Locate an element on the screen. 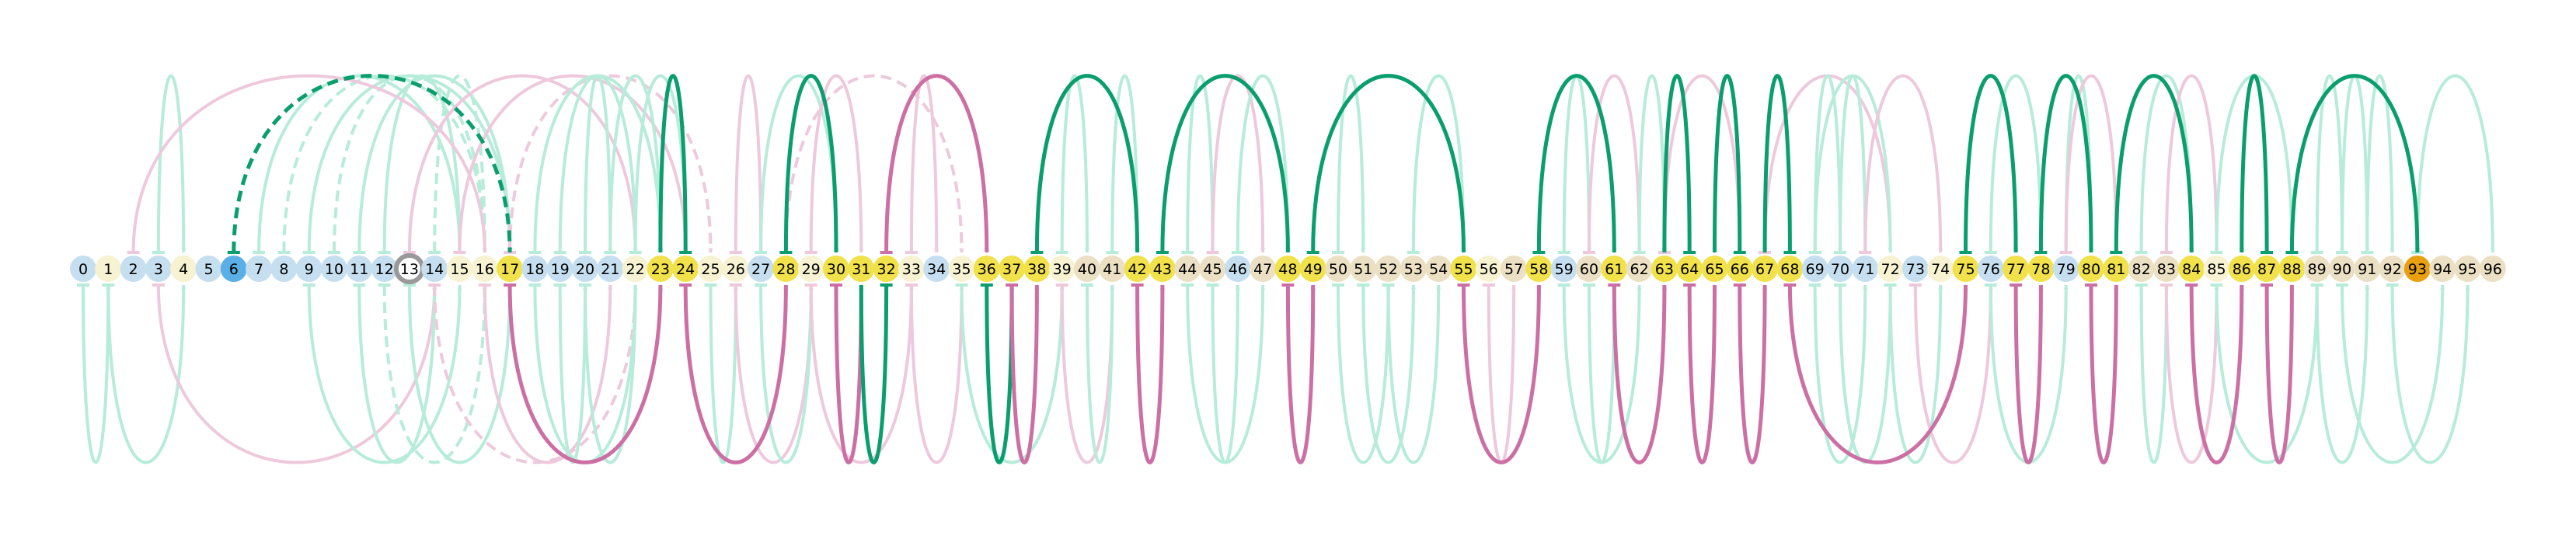 Image resolution: width=2576 pixels, height=539 pixels. node-label: 90 is located at coordinates (2342, 269).